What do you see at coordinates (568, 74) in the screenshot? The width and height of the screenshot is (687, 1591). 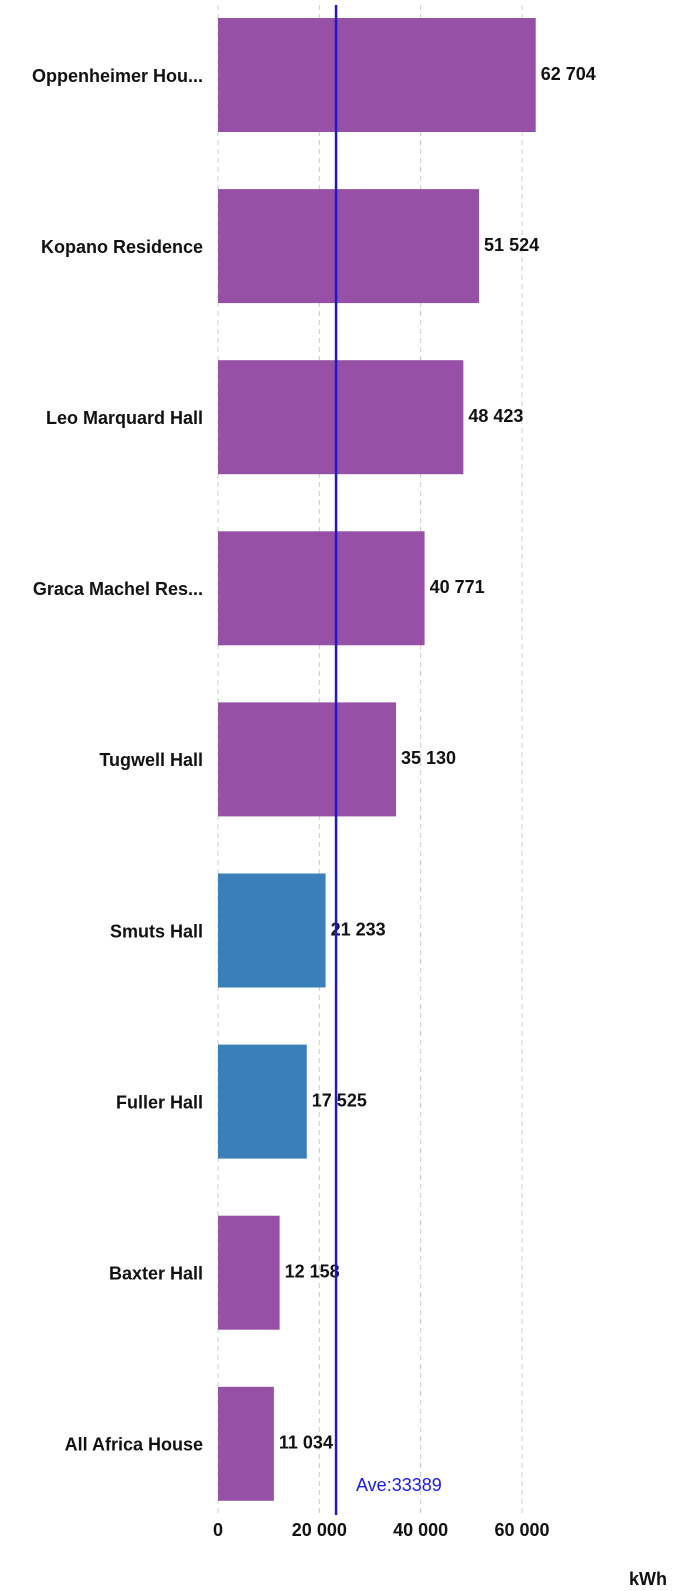 I see `value-label: 62 704` at bounding box center [568, 74].